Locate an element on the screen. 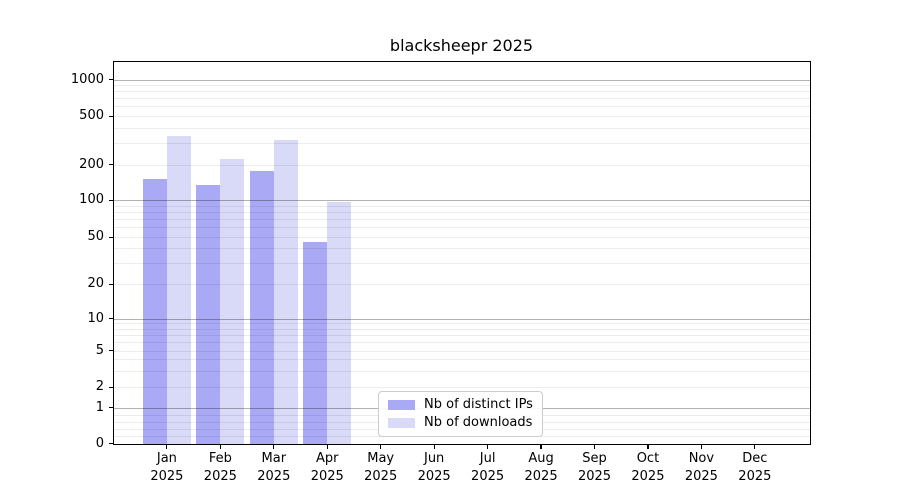 The image size is (900, 500). legend-label-1: Nb of downloads is located at coordinates (478, 422).